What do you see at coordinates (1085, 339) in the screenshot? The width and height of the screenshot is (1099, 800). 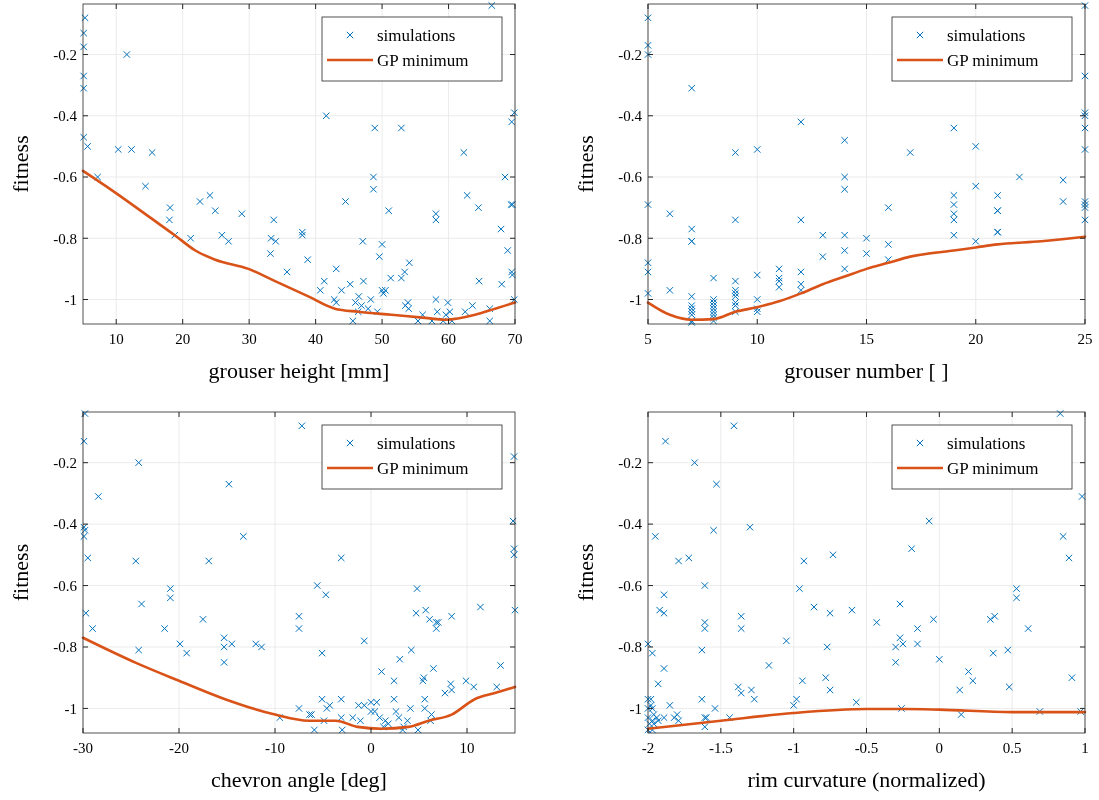 I see `x-tick-label: 25` at bounding box center [1085, 339].